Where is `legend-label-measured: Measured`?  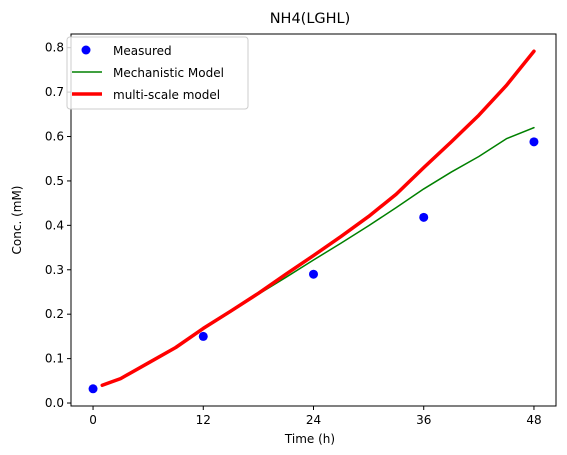
legend-label-measured: Measured is located at coordinates (142, 51).